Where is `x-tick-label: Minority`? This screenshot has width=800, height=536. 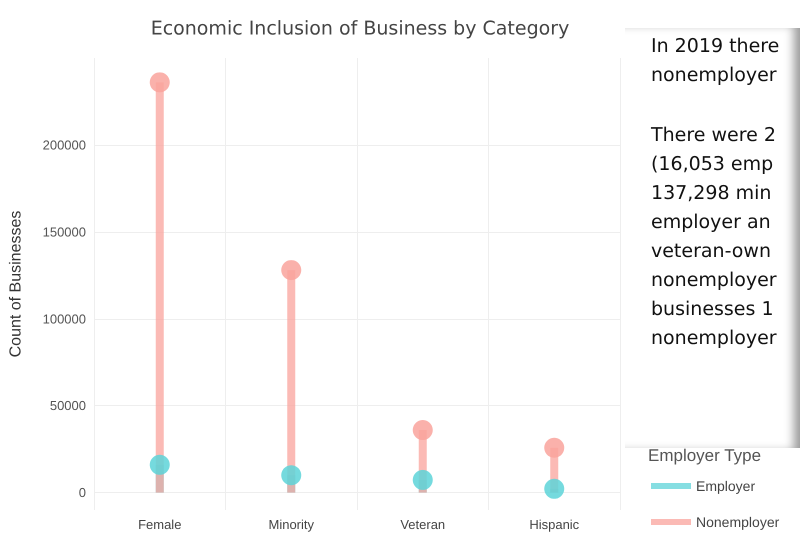
x-tick-label: Minority is located at coordinates (291, 524).